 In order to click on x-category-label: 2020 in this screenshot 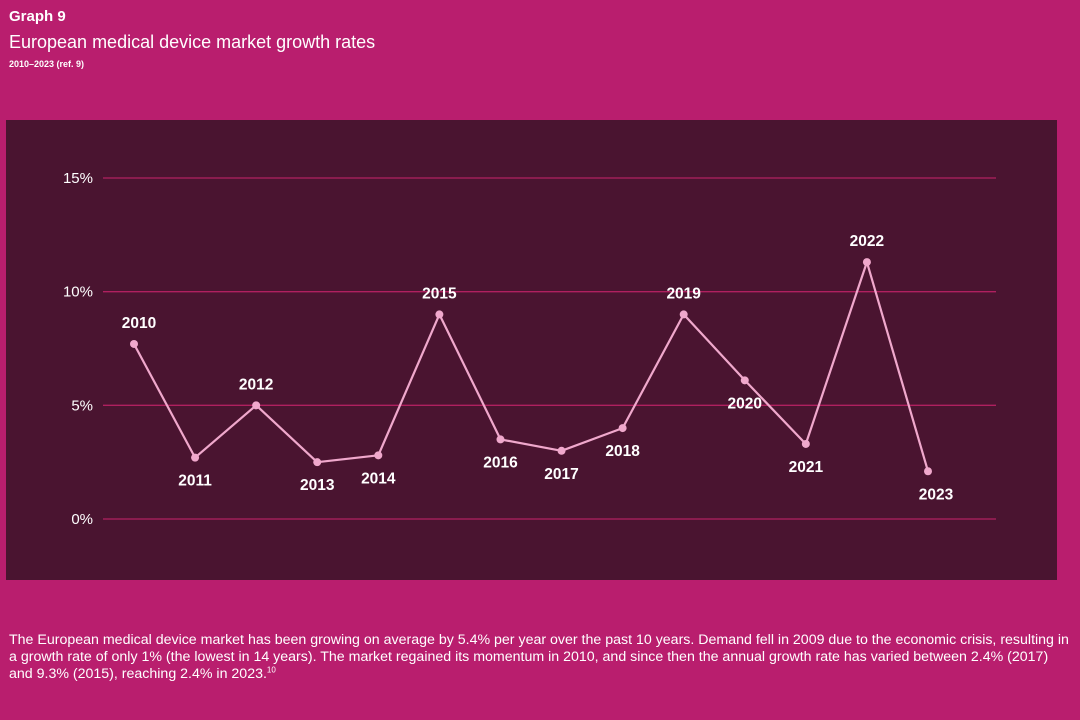, I will do `click(745, 403)`.